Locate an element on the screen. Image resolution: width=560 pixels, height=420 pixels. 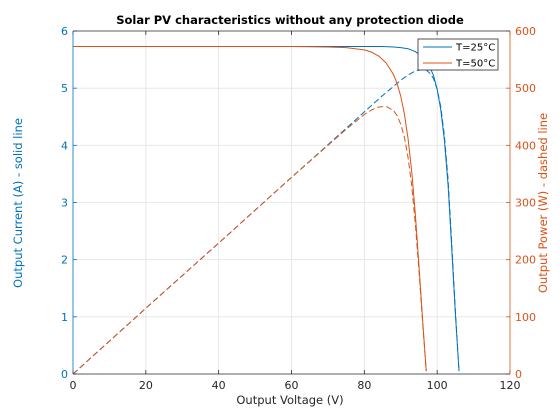
legend-box is located at coordinates (458, 54).